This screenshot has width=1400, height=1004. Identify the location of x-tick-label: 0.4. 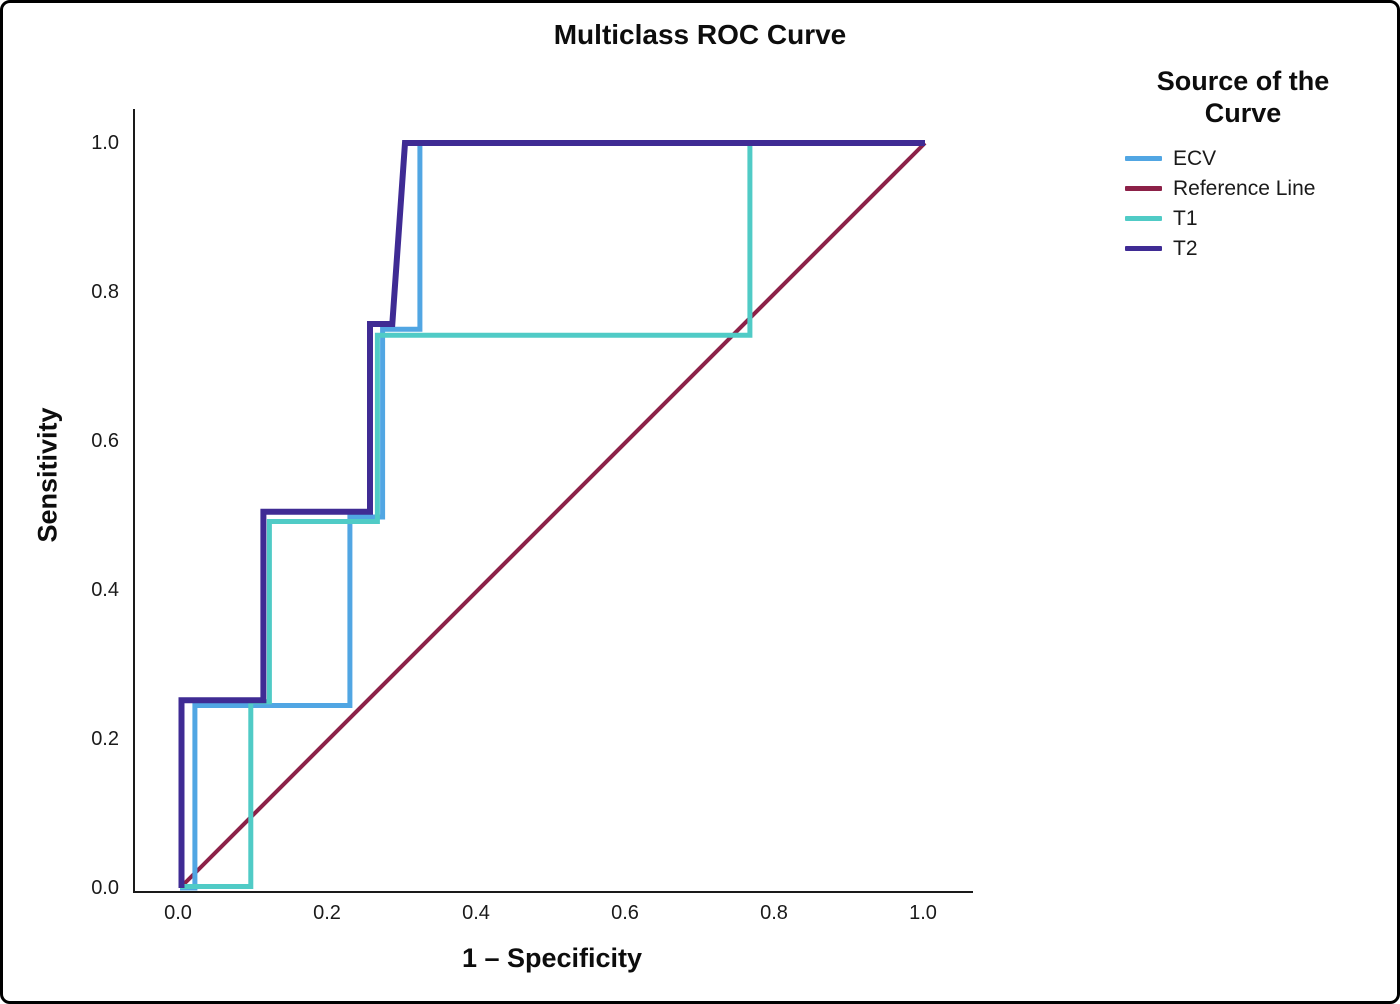
(476, 913).